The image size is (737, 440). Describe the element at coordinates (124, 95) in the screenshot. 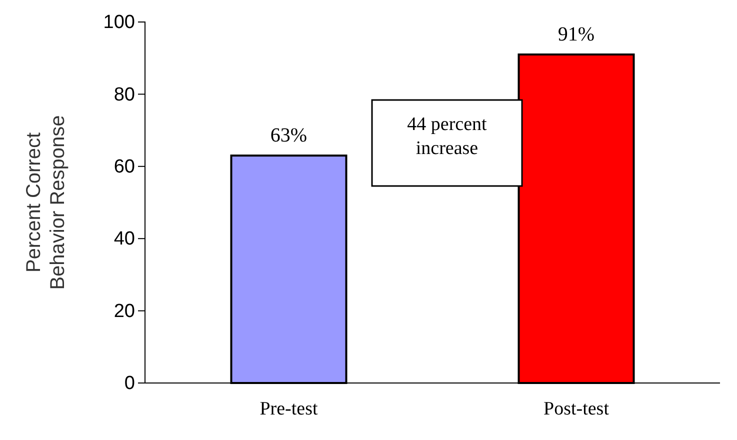

I see `y-tick-label: 80` at that location.